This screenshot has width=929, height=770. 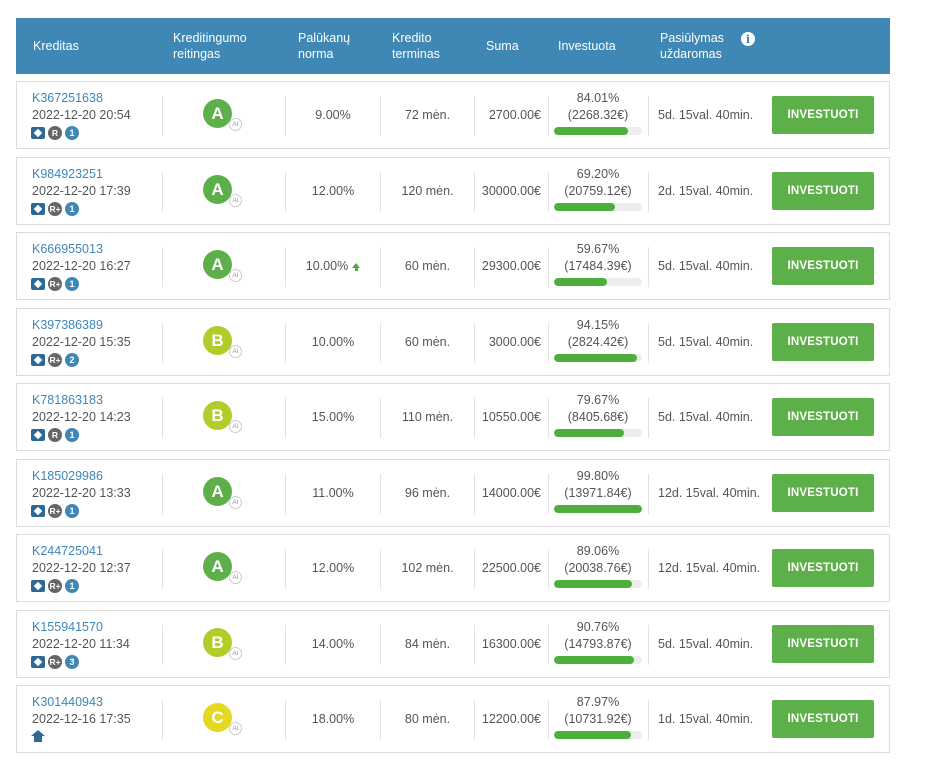 What do you see at coordinates (327, 266) in the screenshot?
I see `interest-rate-value: 10.00%` at bounding box center [327, 266].